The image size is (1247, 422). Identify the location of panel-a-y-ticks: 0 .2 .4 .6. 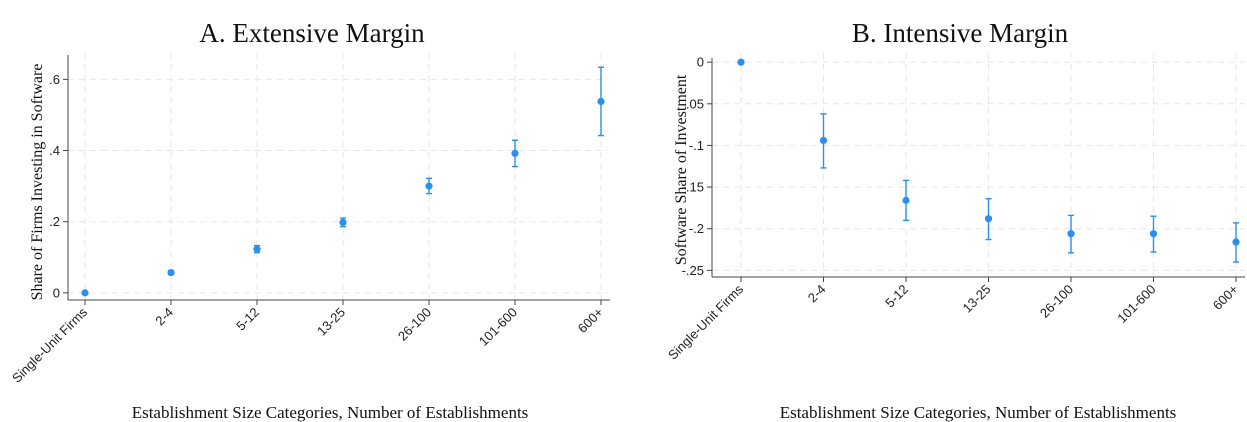
(58, 186).